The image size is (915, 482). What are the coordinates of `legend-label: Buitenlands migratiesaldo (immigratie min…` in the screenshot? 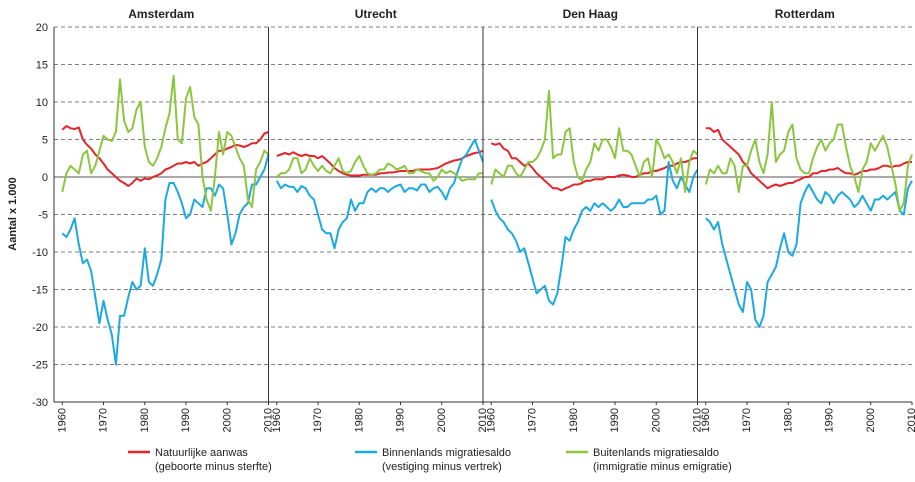 It's located at (662, 460).